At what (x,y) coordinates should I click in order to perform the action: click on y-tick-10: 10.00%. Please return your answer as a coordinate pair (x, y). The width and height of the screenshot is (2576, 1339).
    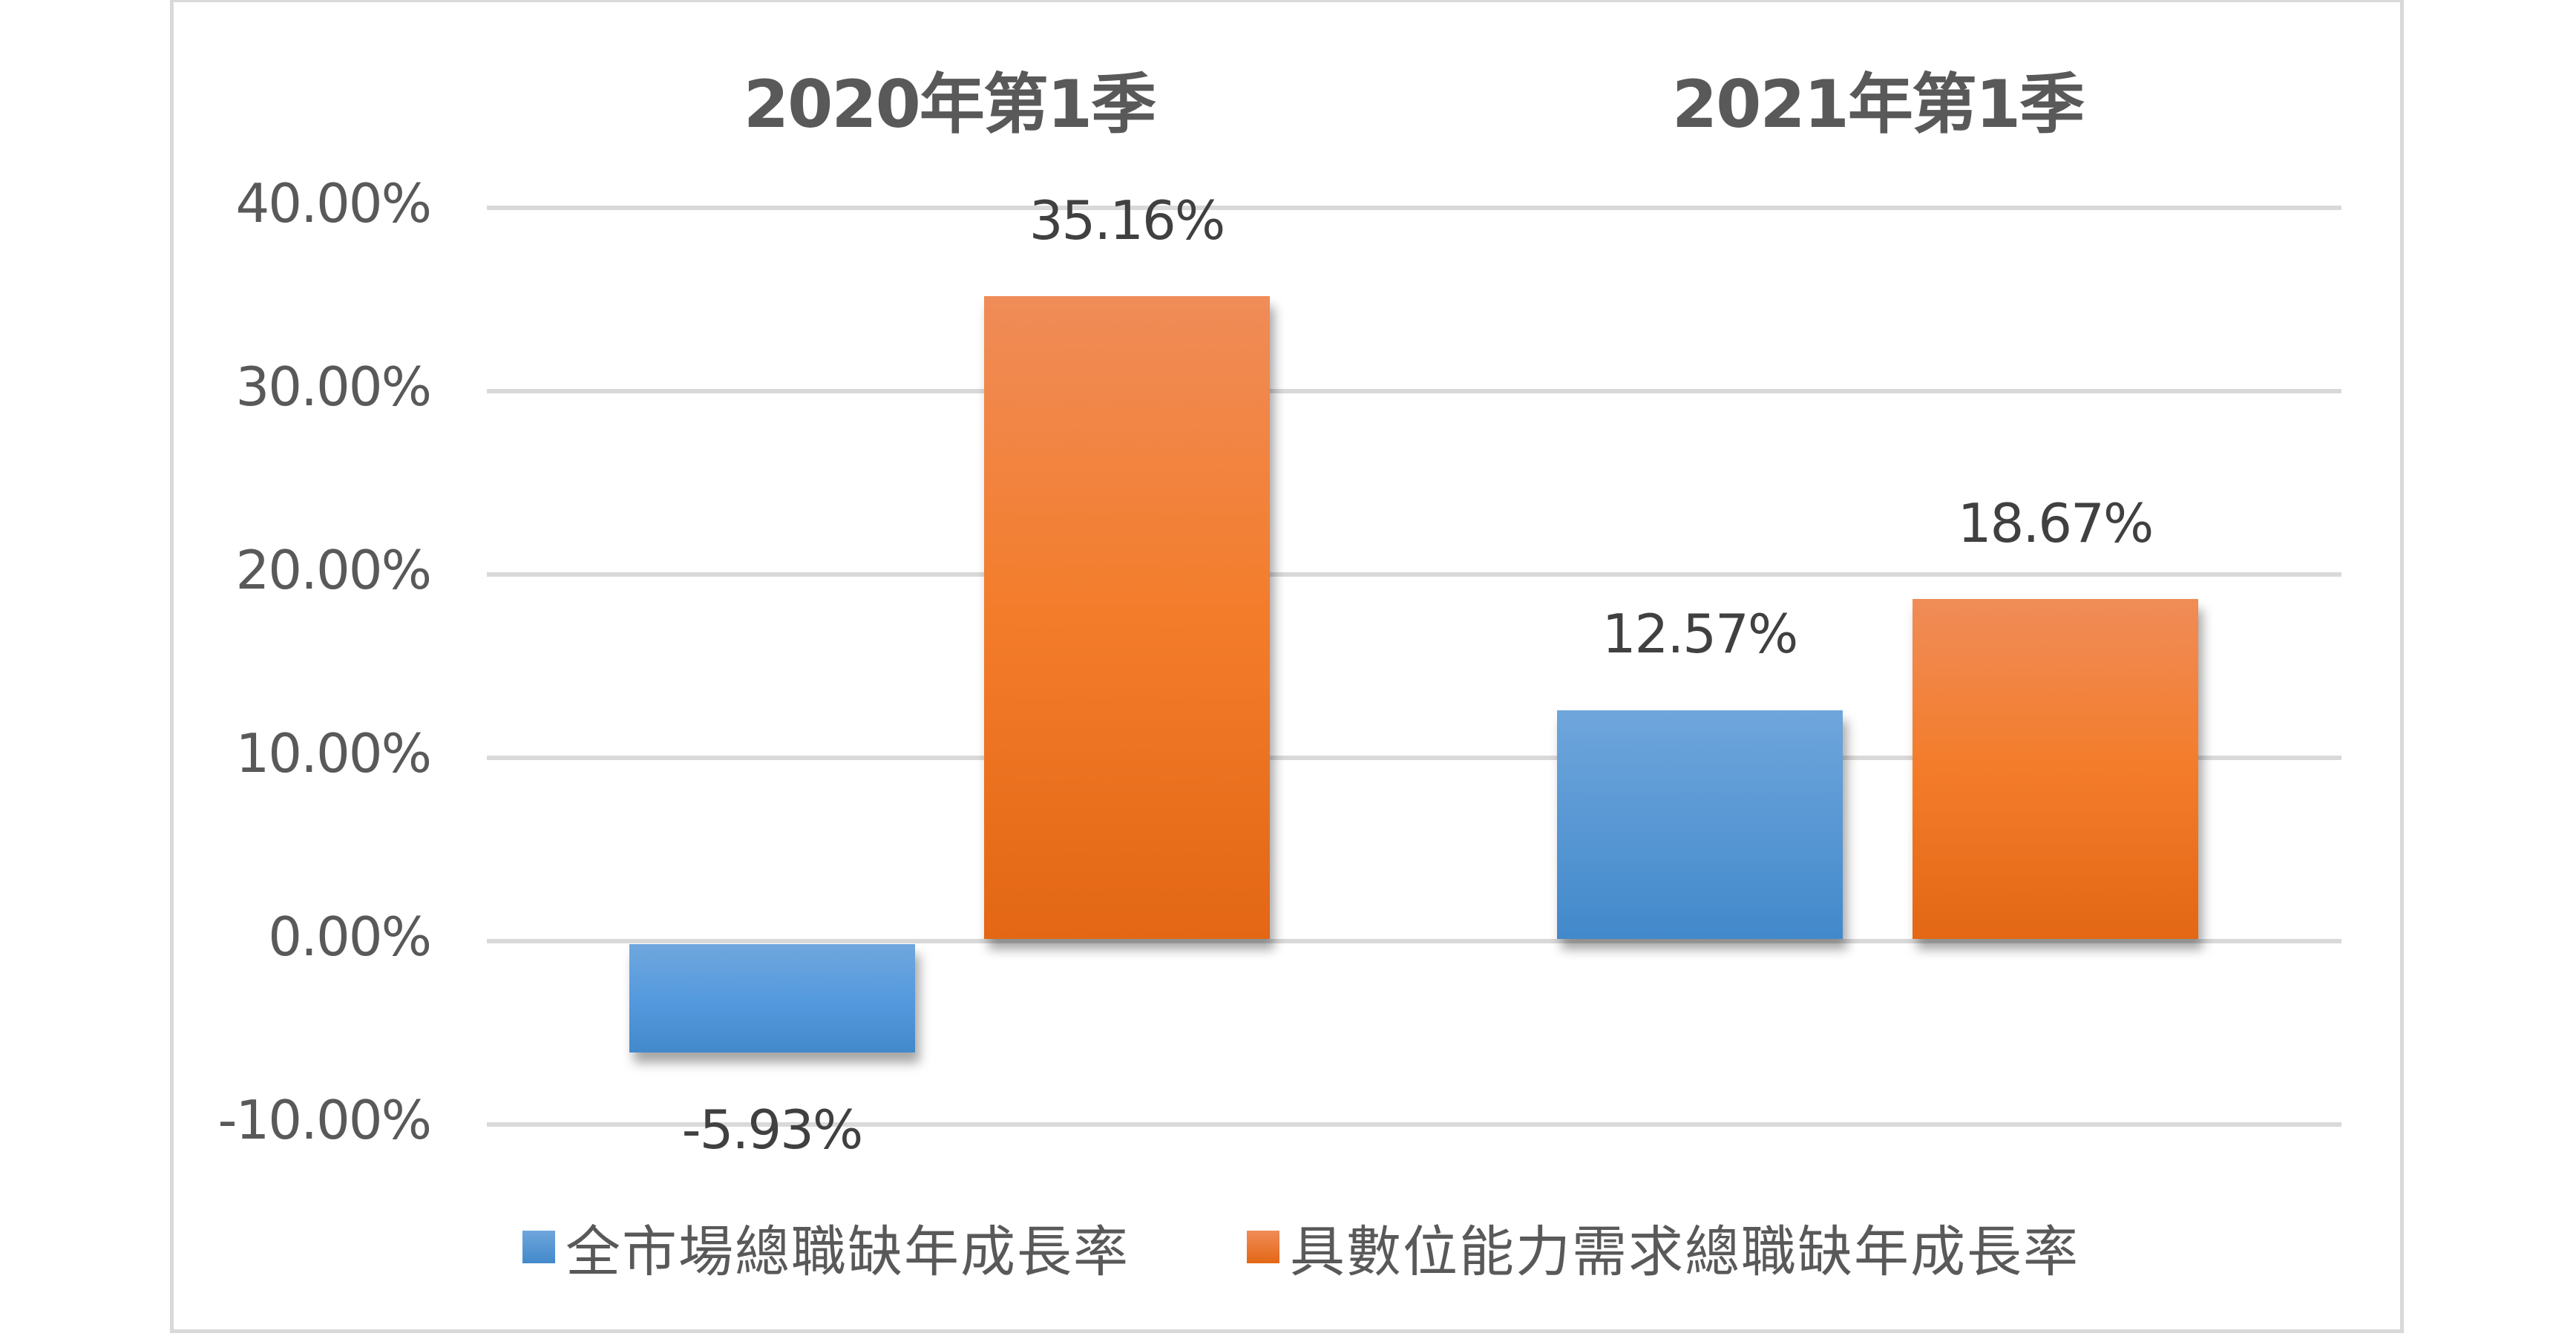
    Looking at the image, I should click on (333, 753).